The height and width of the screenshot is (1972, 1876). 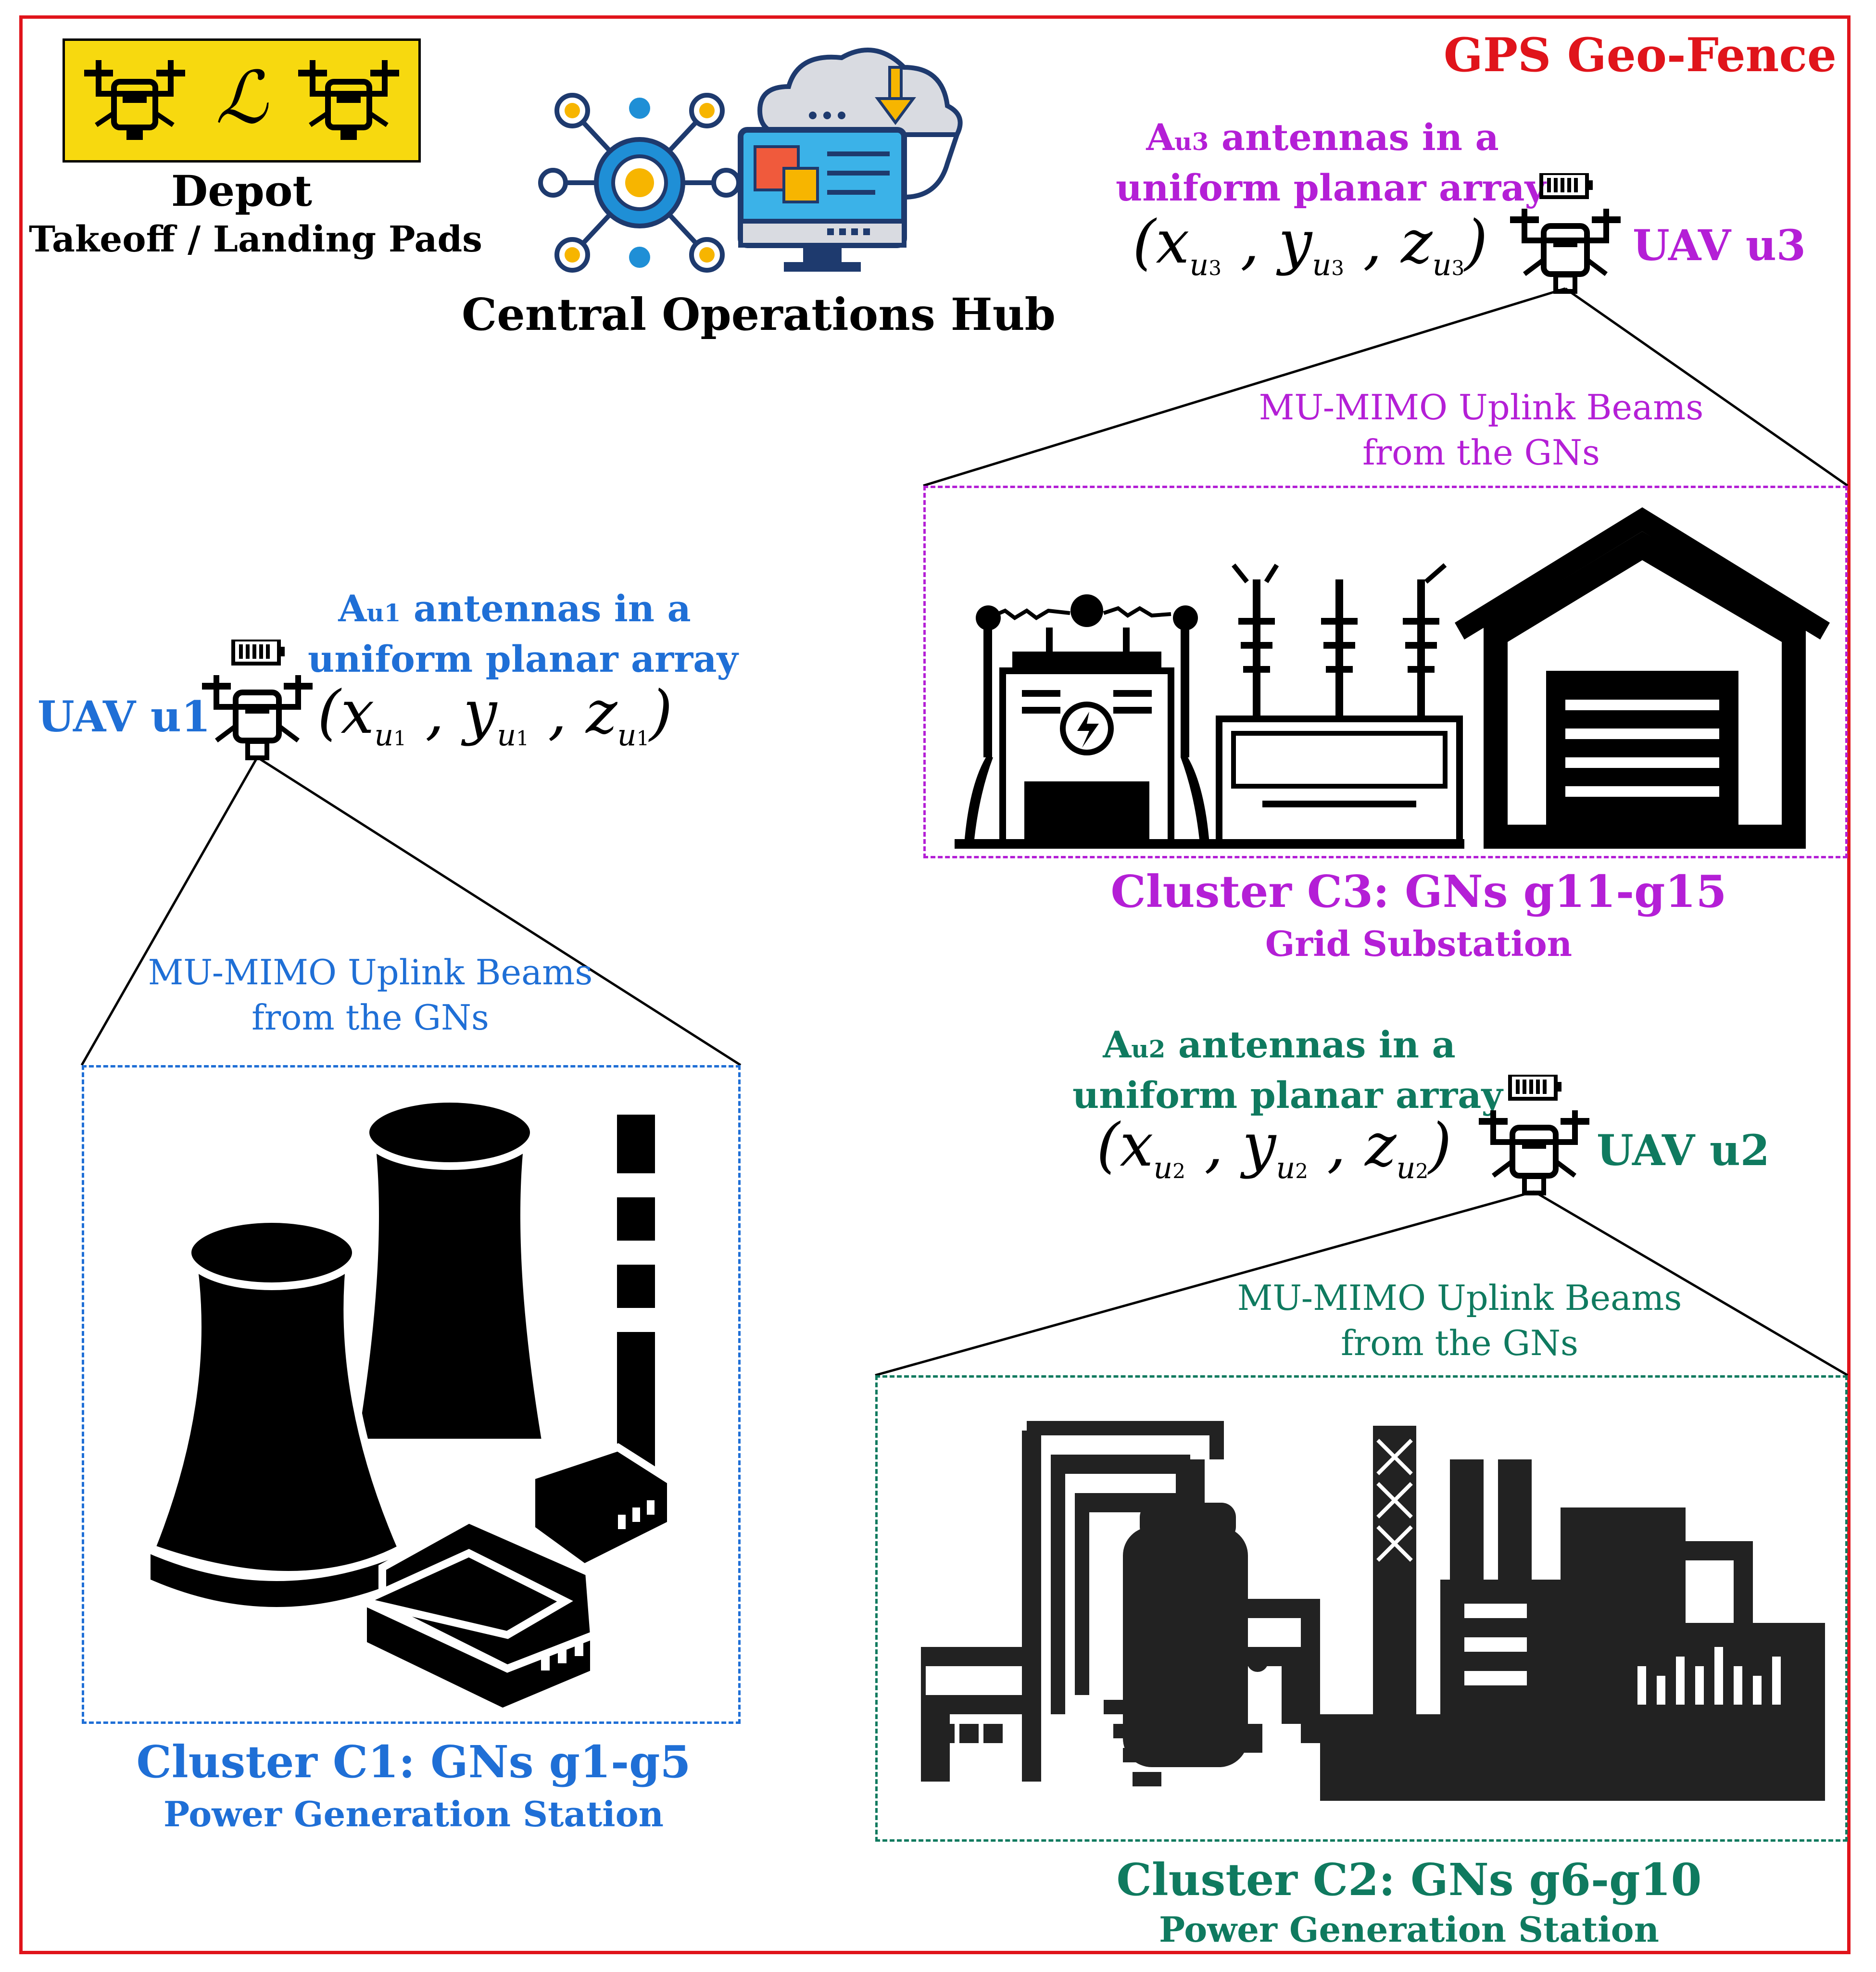 I want to click on u3-coord-y-sub: u, so click(x=1322, y=264).